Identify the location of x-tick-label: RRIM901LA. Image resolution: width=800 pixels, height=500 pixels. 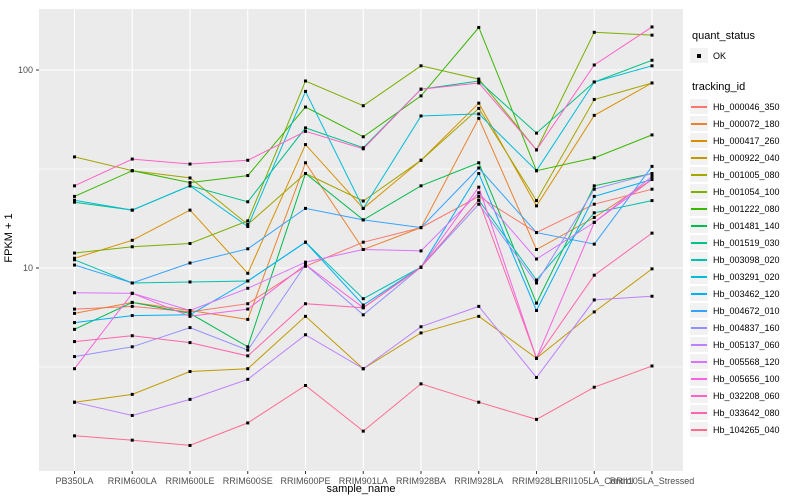
(363, 481).